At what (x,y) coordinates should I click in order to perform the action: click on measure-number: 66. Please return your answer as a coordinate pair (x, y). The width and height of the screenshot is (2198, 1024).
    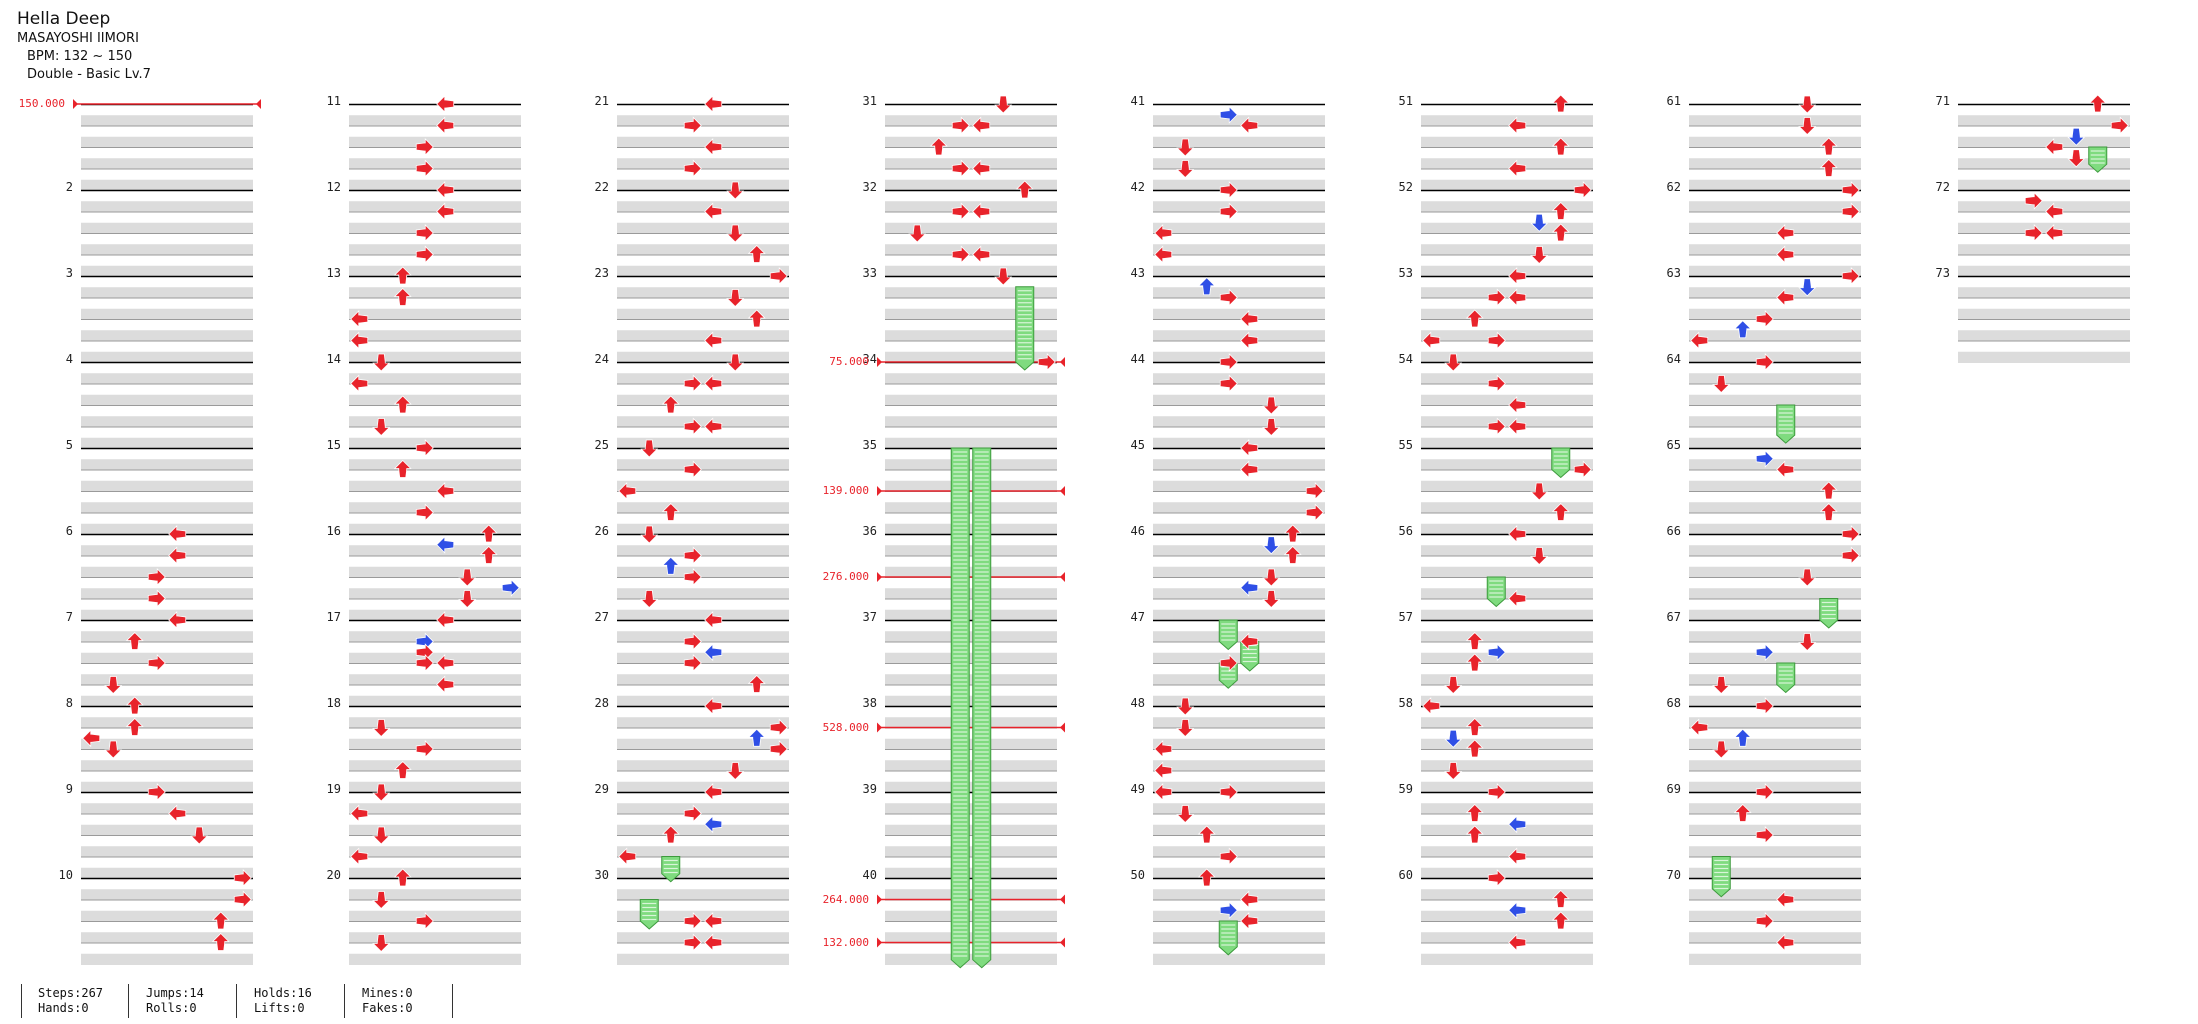
    Looking at the image, I should click on (1673, 531).